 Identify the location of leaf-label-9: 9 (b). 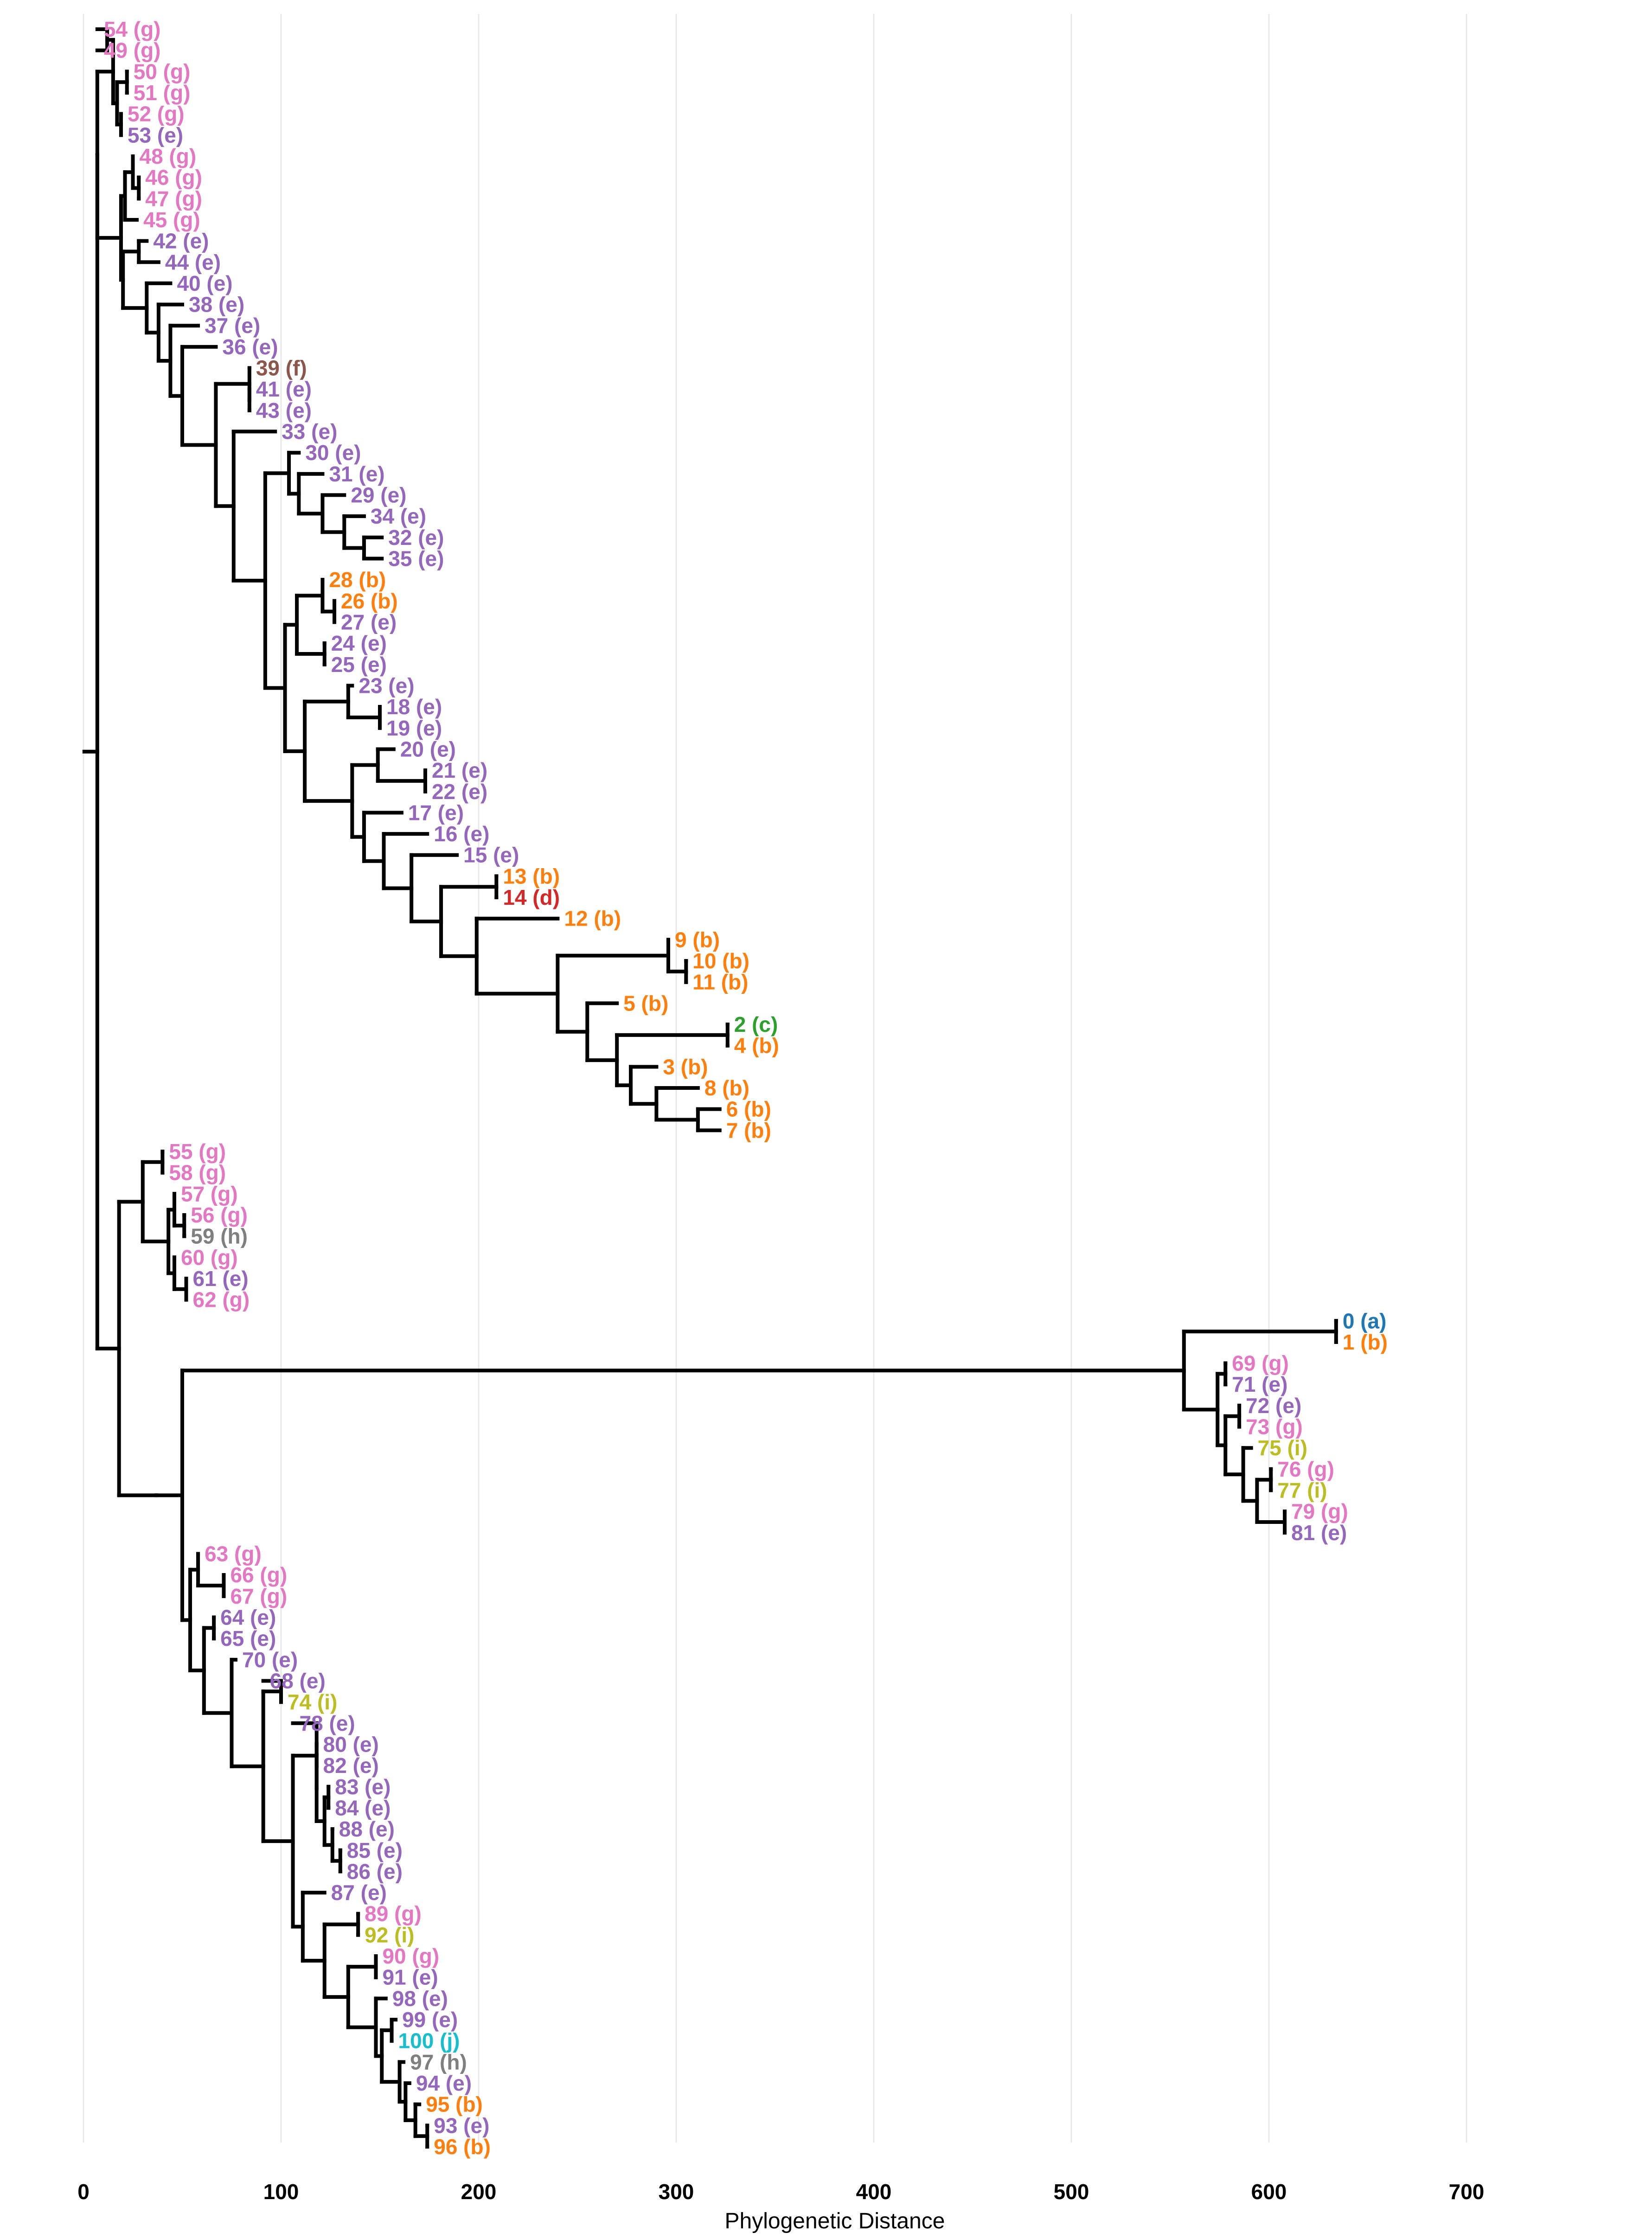
(697, 940).